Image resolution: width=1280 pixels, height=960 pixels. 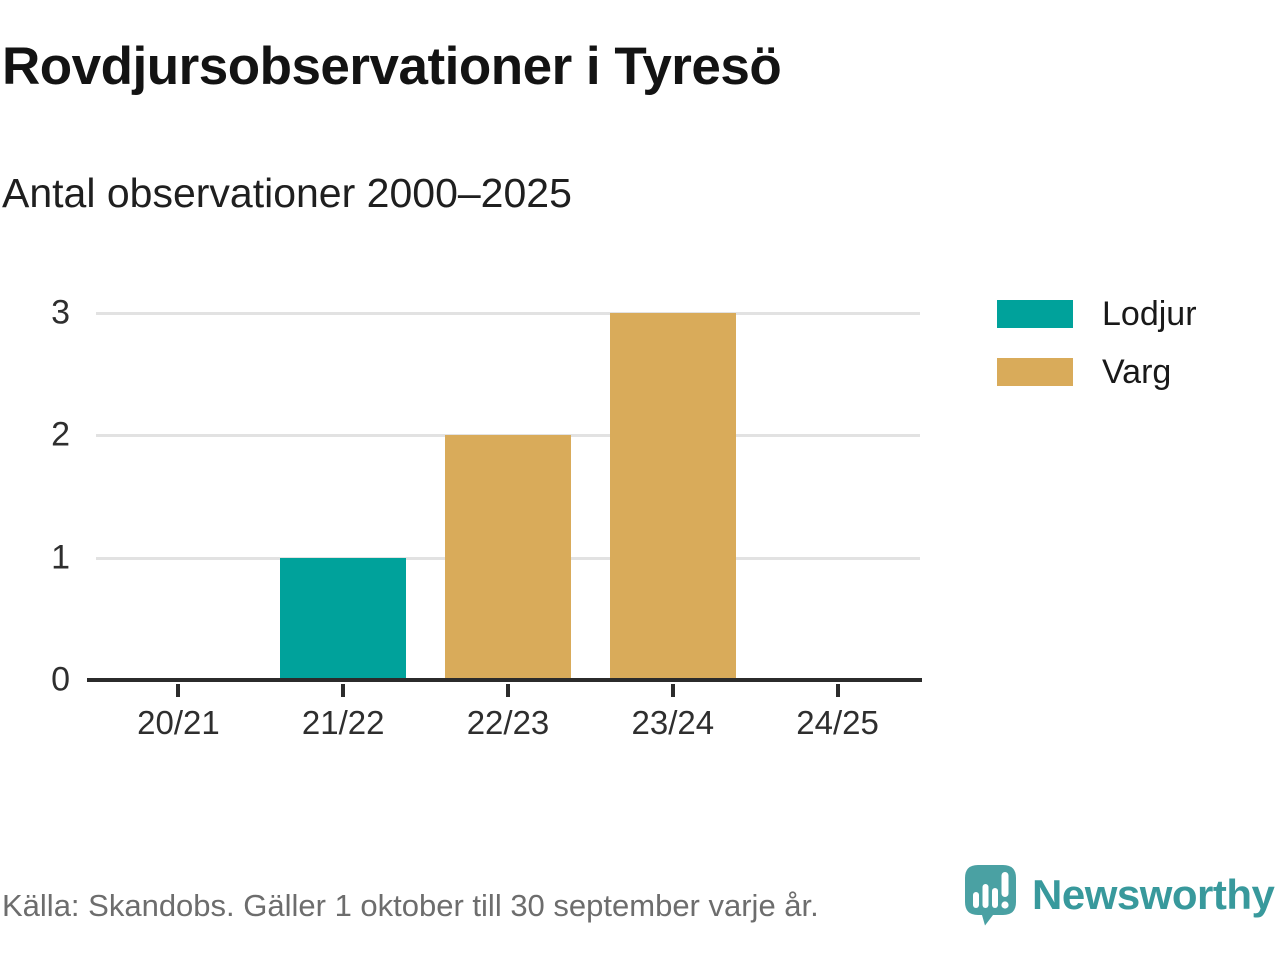 What do you see at coordinates (673, 722) in the screenshot?
I see `x-tick-label: 23/24` at bounding box center [673, 722].